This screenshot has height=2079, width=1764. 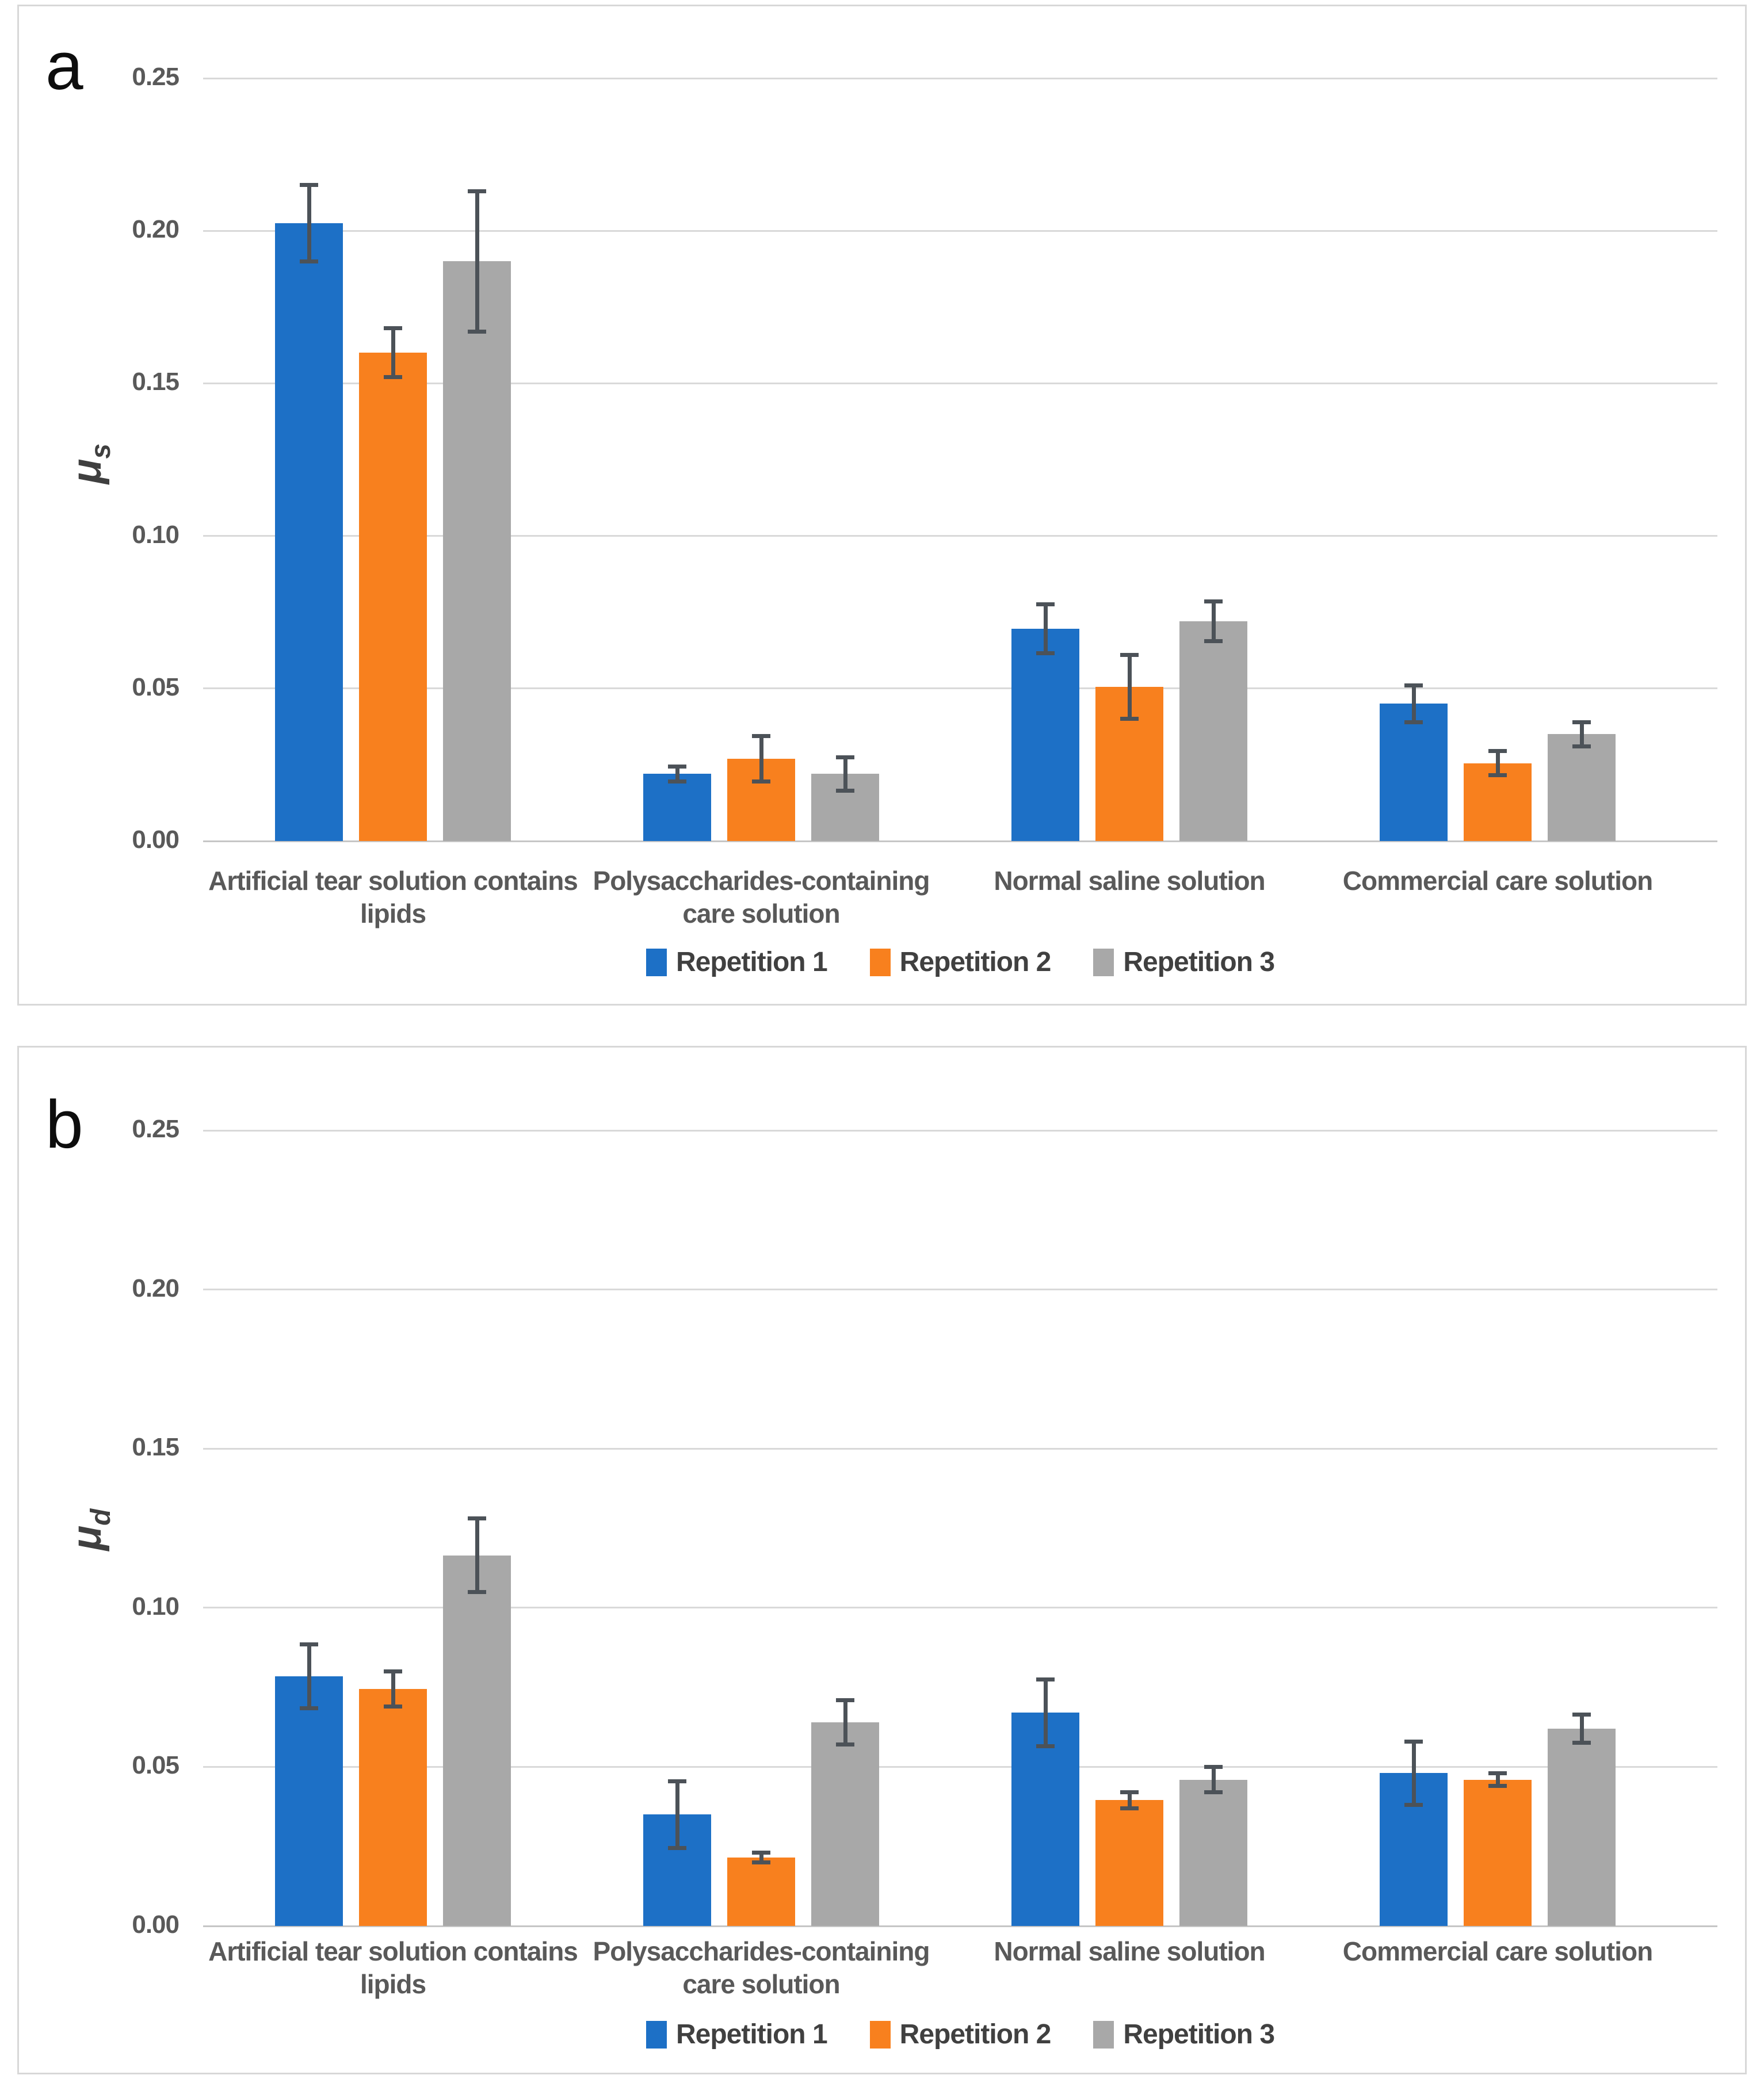 I want to click on y-tick-label: 0.05, so click(x=156, y=1765).